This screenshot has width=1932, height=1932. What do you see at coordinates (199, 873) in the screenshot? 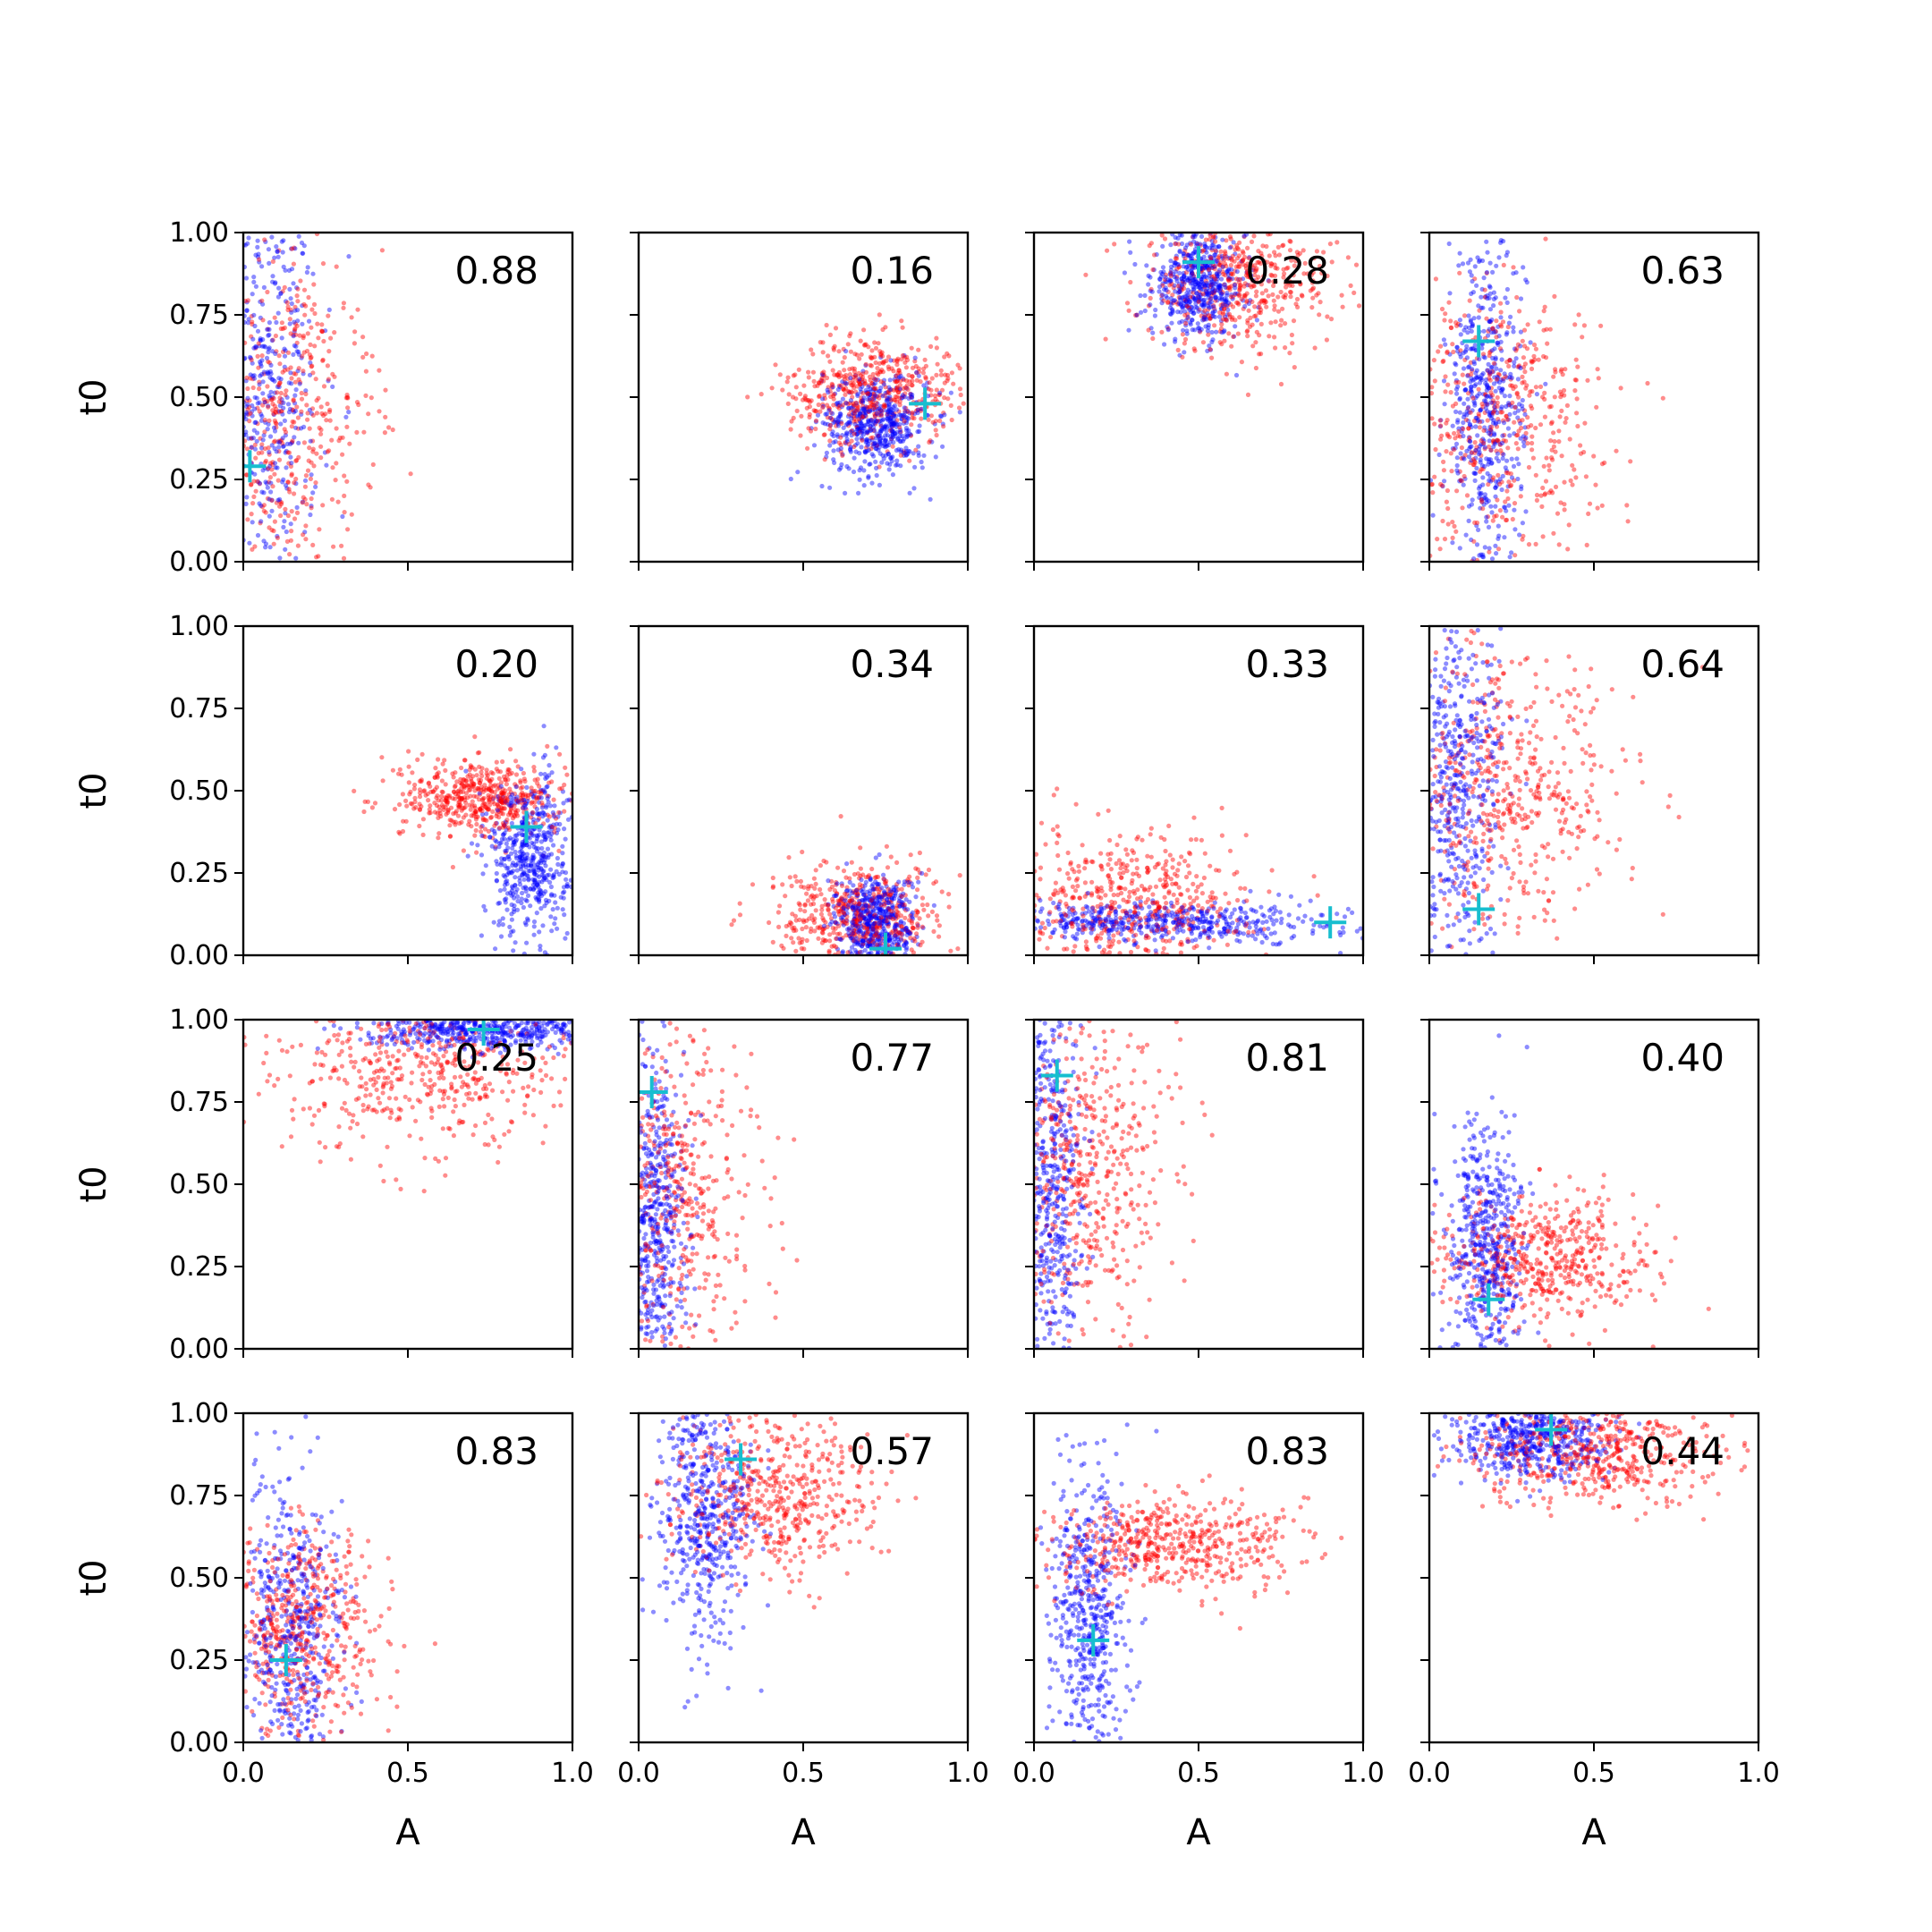
I see `y-tick-label: 0.25` at bounding box center [199, 873].